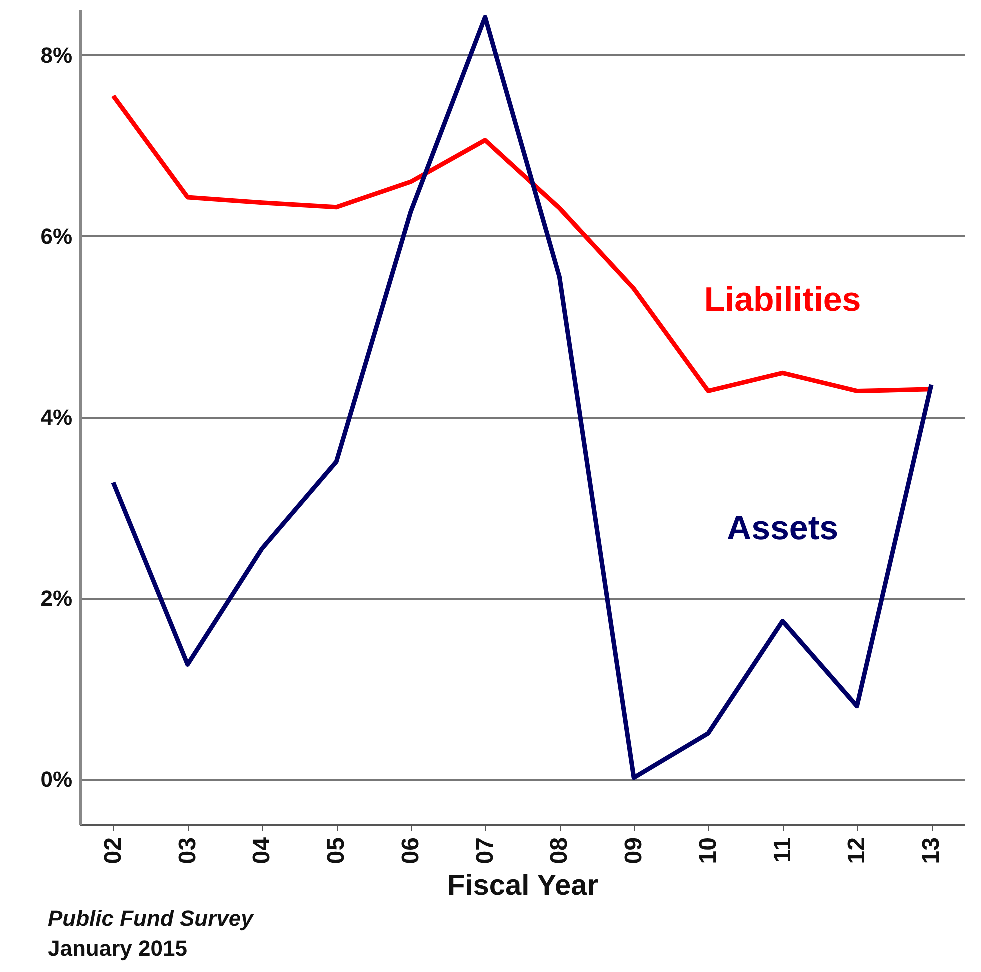 This screenshot has height=972, width=981. What do you see at coordinates (56, 236) in the screenshot?
I see `y-tick-label: 6%` at bounding box center [56, 236].